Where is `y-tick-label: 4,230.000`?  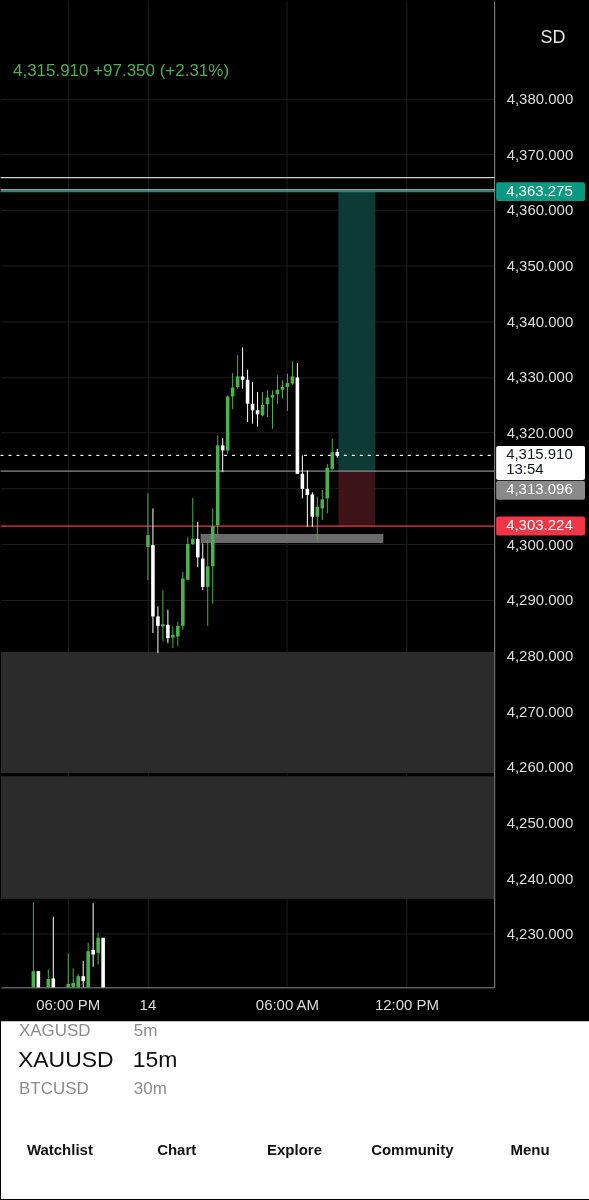
y-tick-label: 4,230.000 is located at coordinates (540, 934).